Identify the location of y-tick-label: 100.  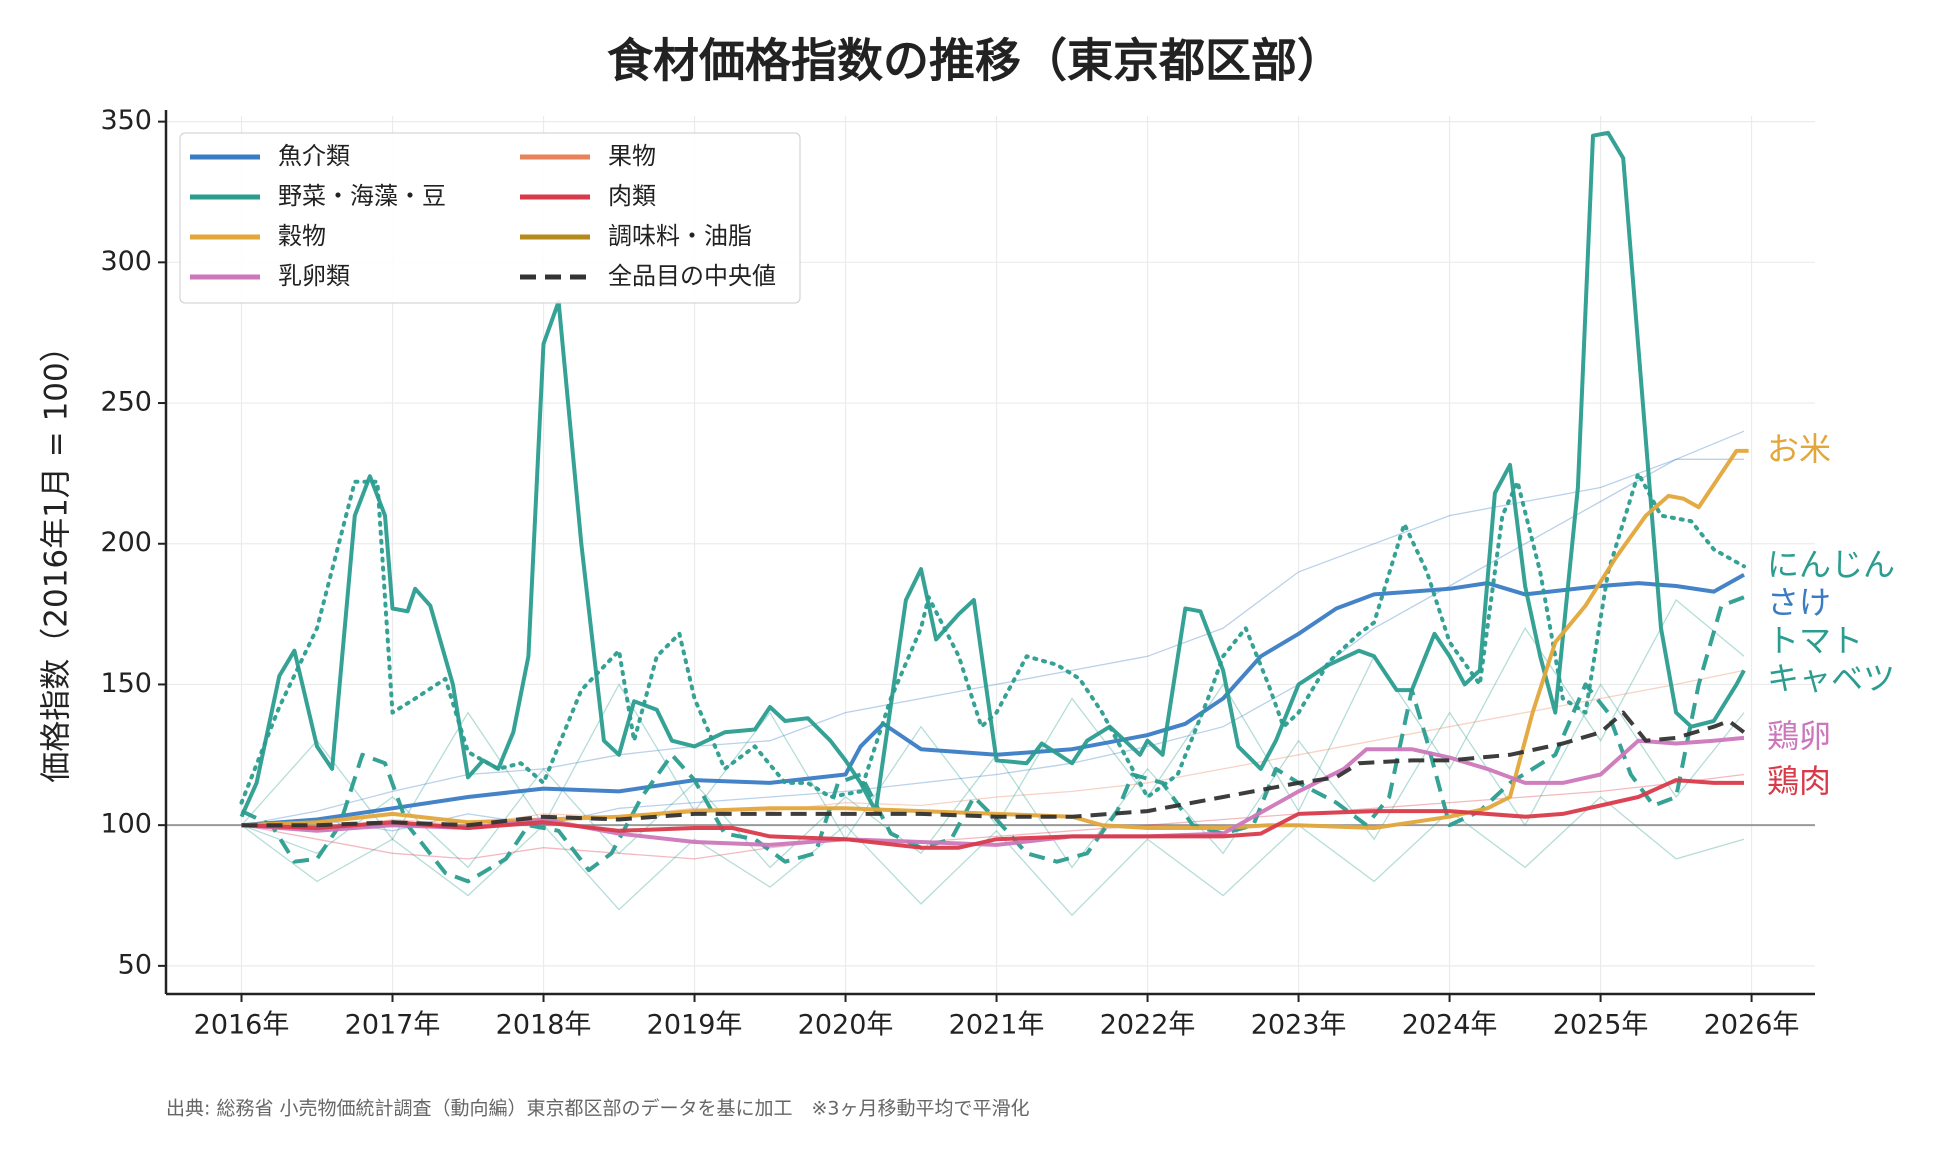
(126, 824).